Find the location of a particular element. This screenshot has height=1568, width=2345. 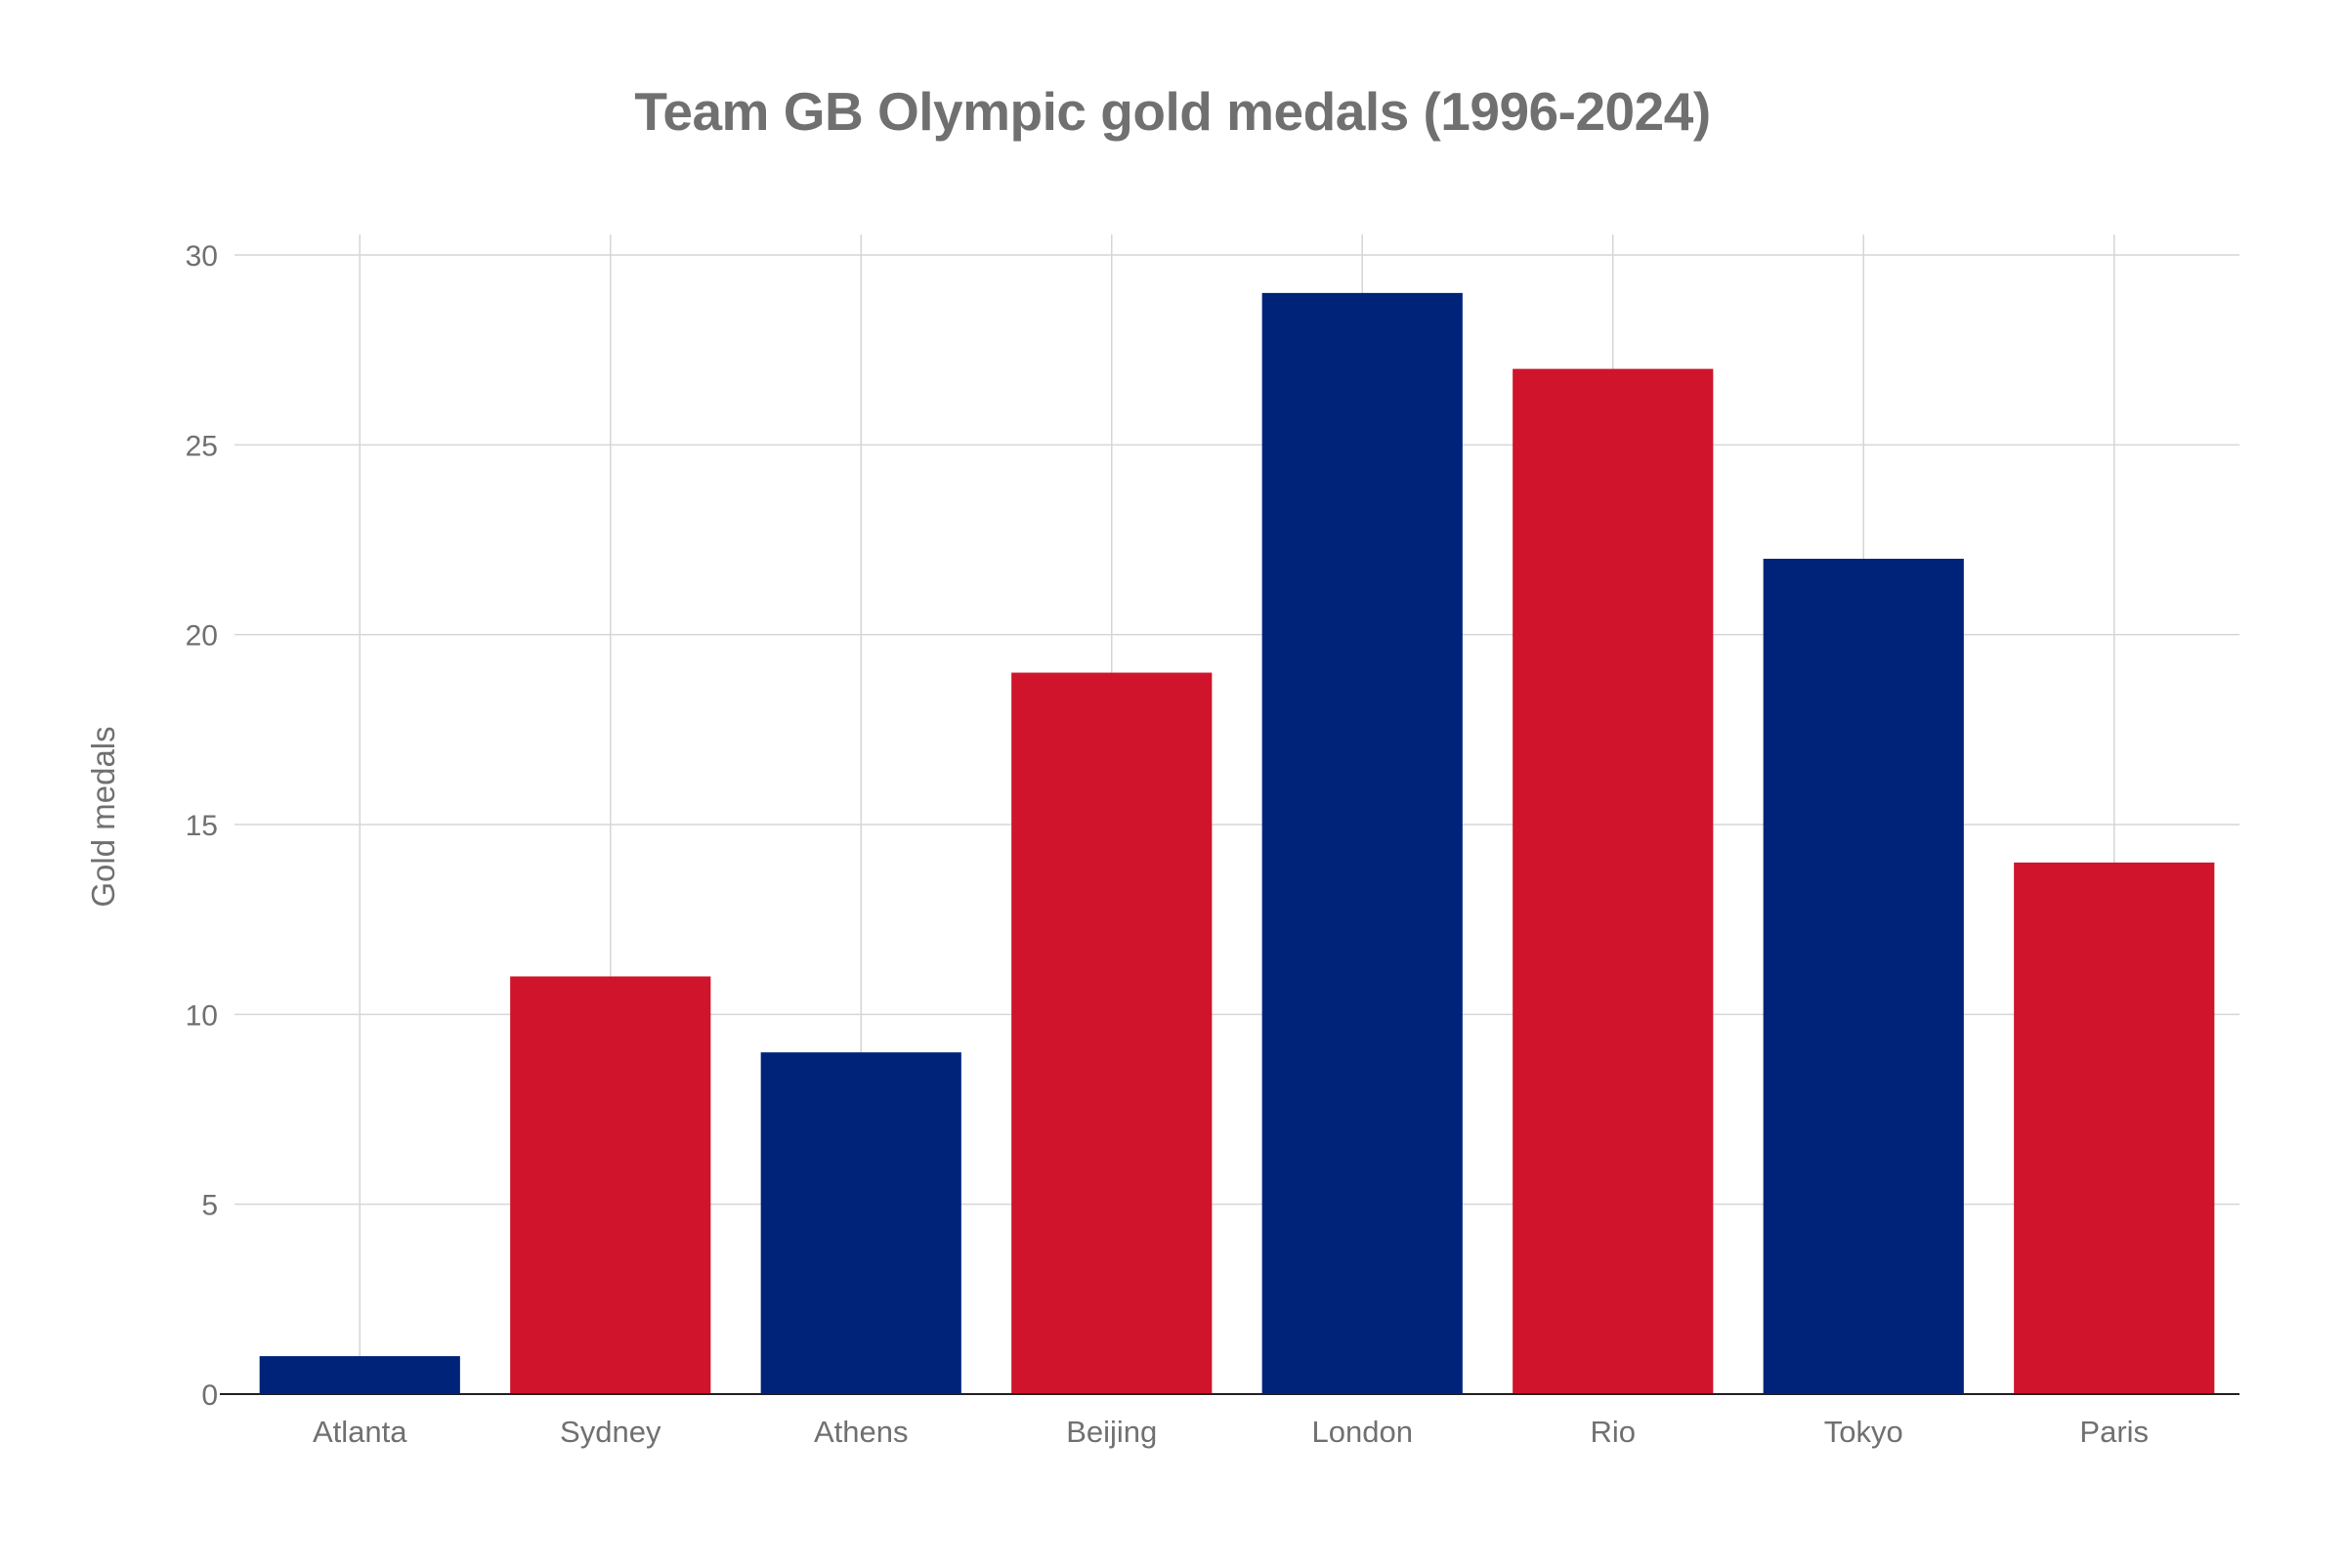

bar-rio is located at coordinates (1613, 881).